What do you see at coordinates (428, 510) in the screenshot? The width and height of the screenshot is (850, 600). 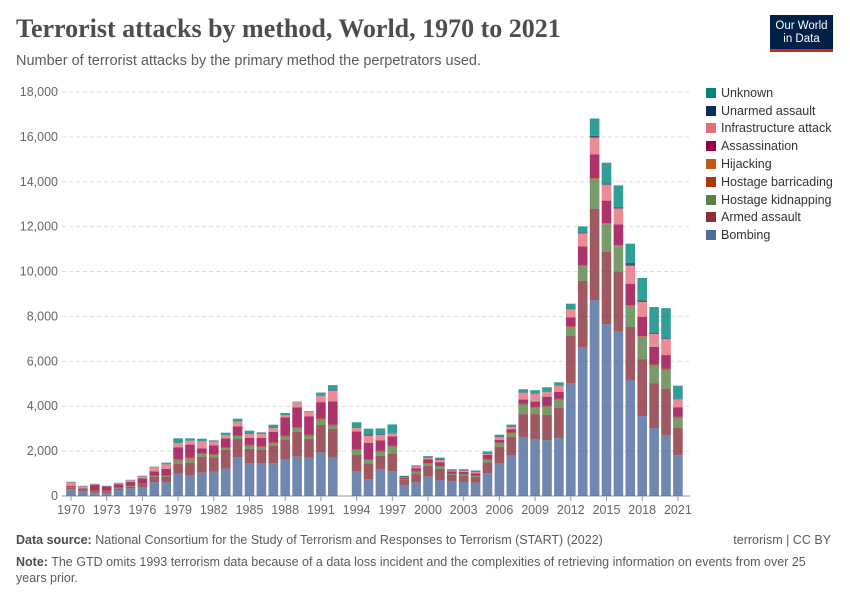 I see `x-tick-label: 2000` at bounding box center [428, 510].